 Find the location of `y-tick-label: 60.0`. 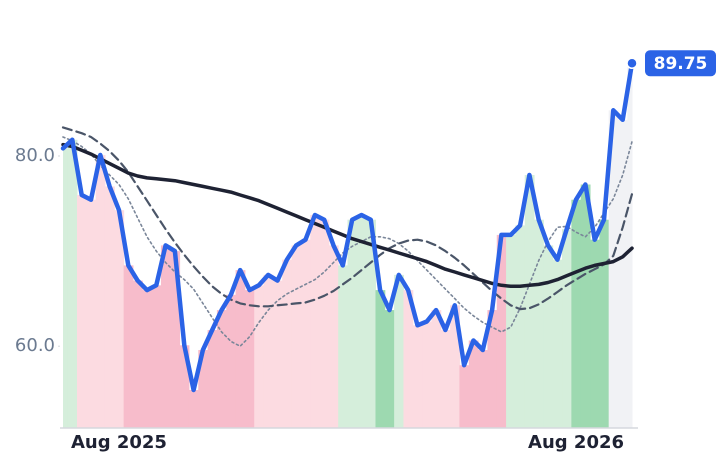

y-tick-label: 60.0 is located at coordinates (35, 345).